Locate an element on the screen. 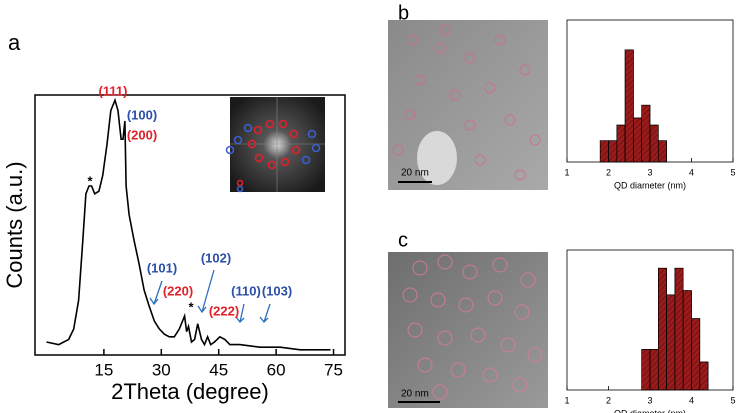  x-tick-label: 75 is located at coordinates (333, 369).